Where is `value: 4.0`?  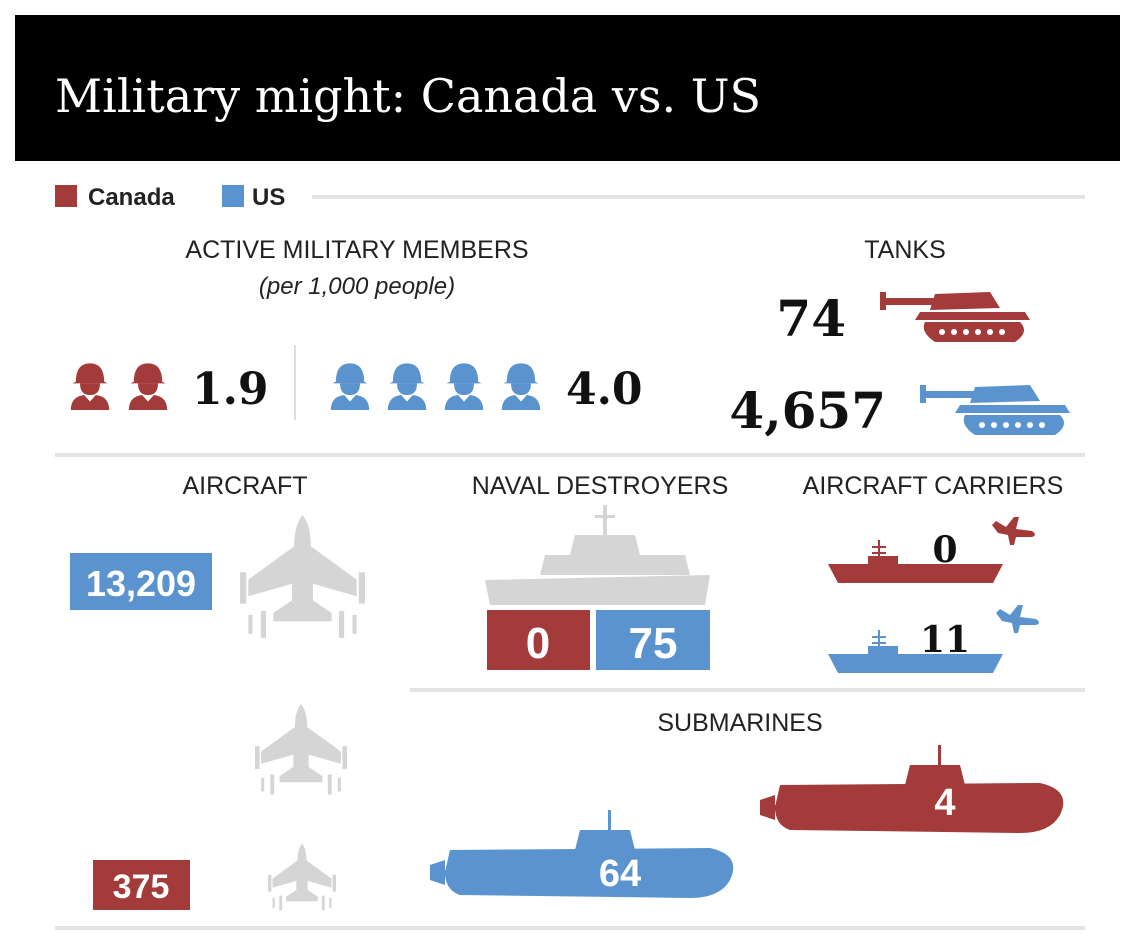
value: 4.0 is located at coordinates (604, 389).